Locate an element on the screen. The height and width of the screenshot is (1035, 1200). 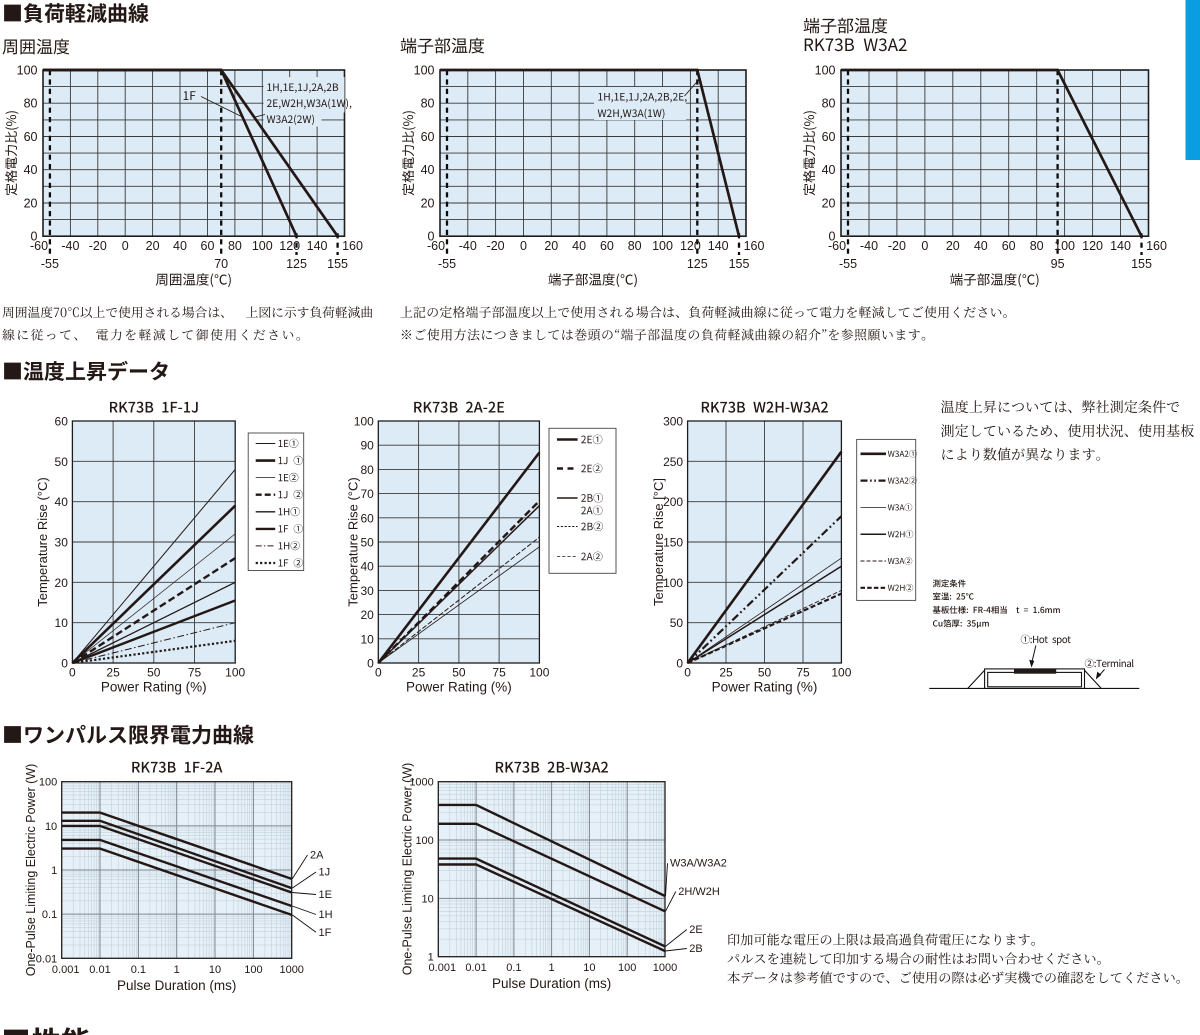
svg-text: 2A is located at coordinates (317, 856).